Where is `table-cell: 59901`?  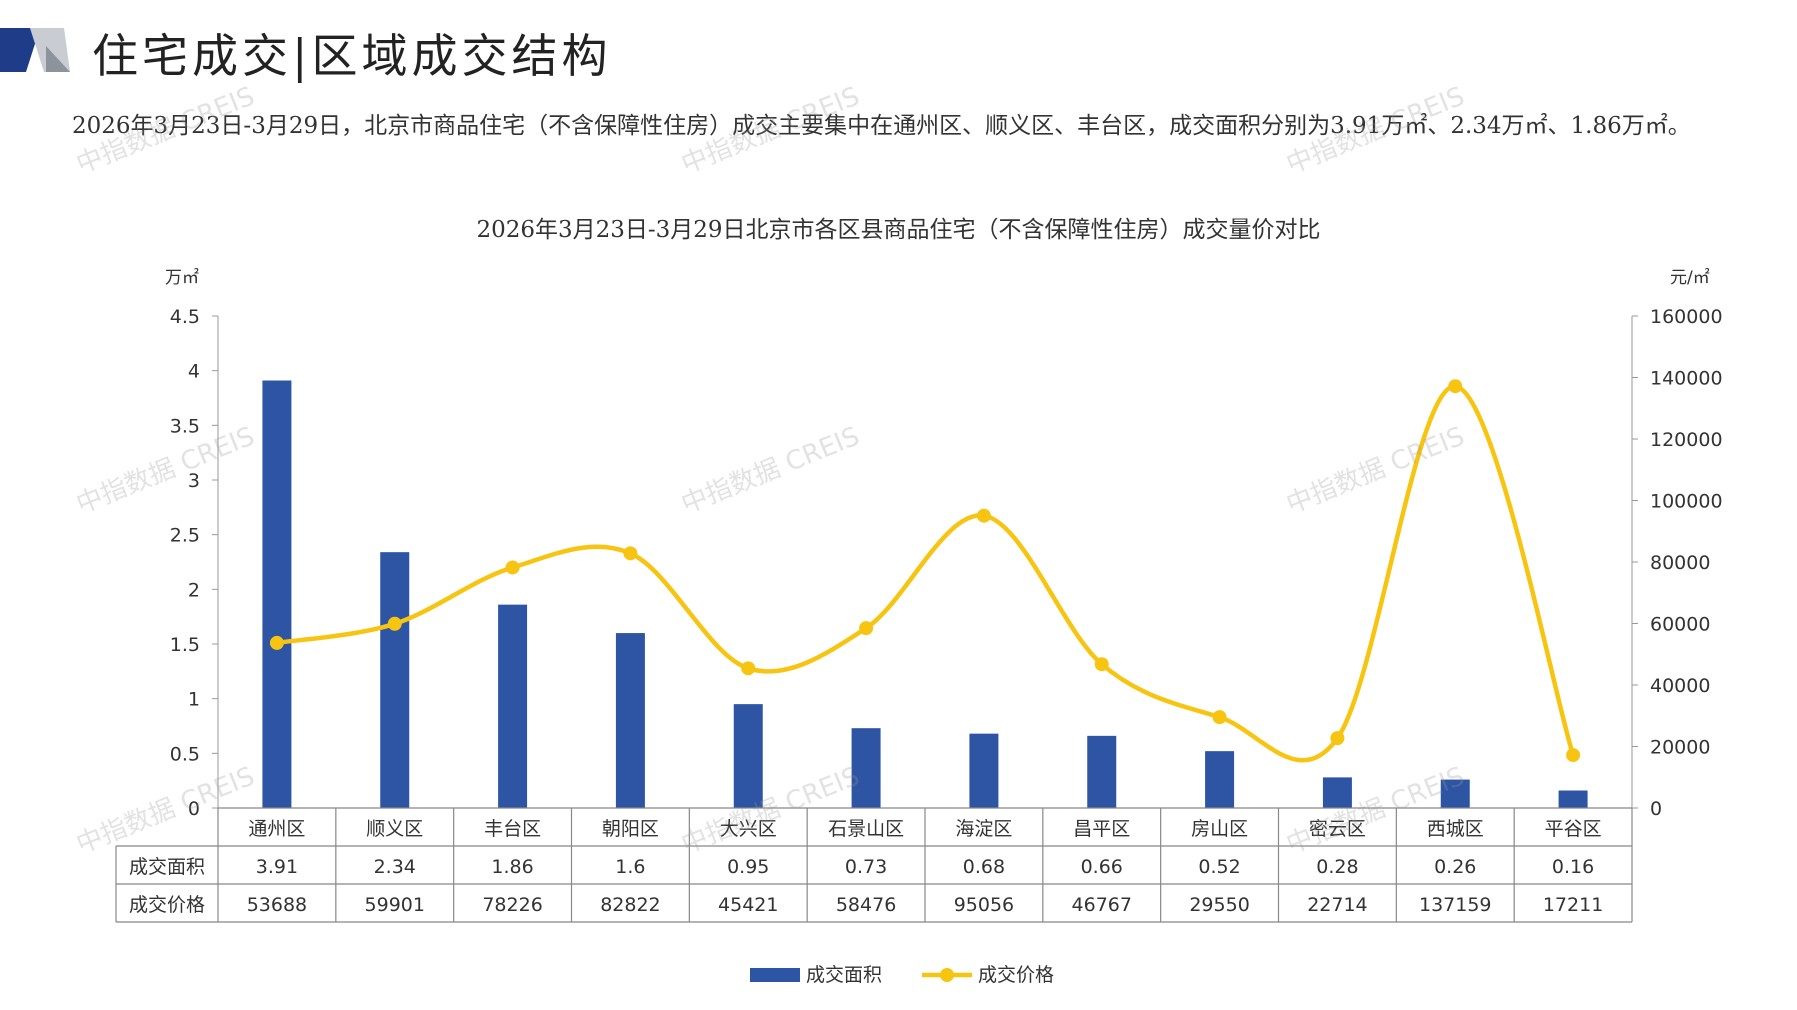
table-cell: 59901 is located at coordinates (395, 905).